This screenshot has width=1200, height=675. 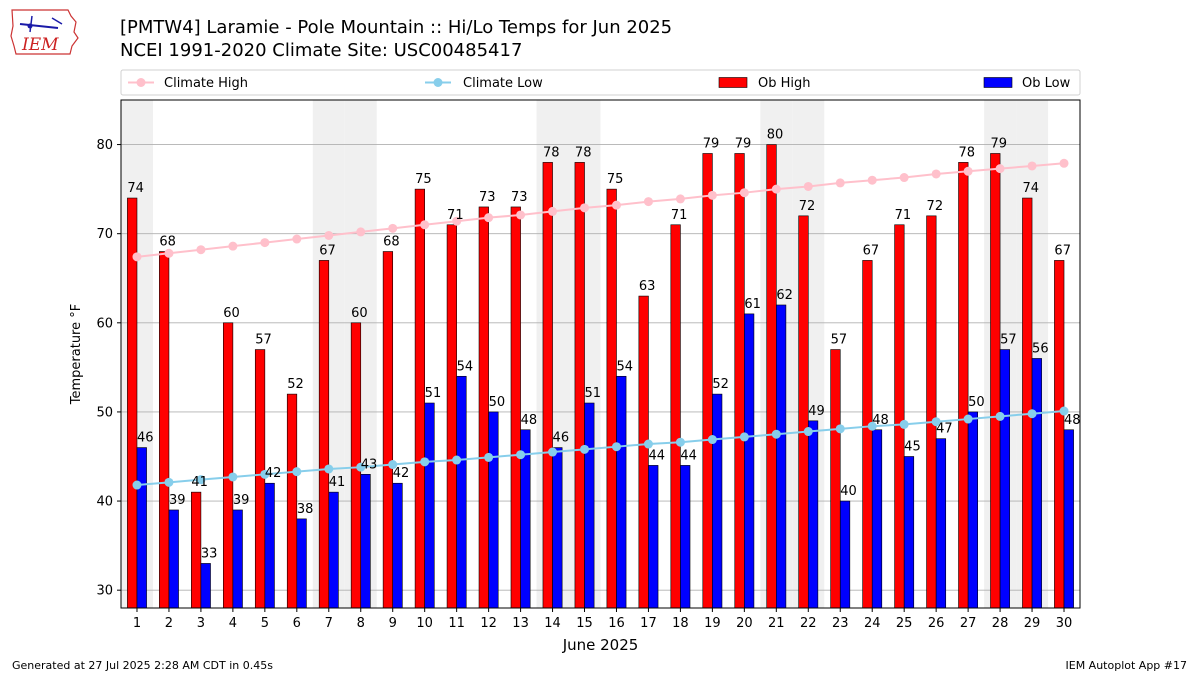 I want to click on y-tick-label: 70, so click(x=104, y=234).